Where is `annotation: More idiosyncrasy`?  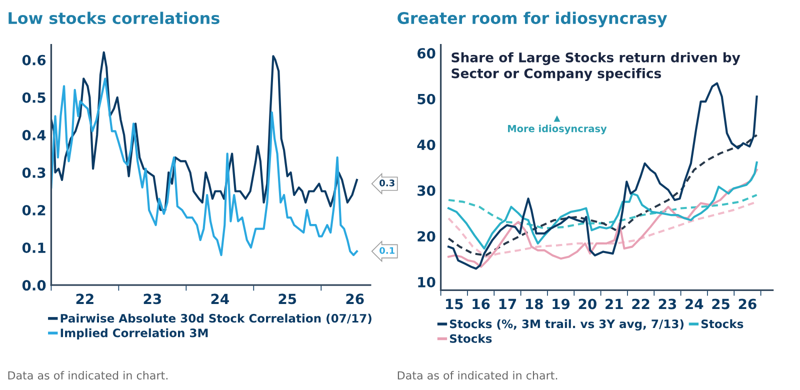 annotation: More idiosyncrasy is located at coordinates (557, 129).